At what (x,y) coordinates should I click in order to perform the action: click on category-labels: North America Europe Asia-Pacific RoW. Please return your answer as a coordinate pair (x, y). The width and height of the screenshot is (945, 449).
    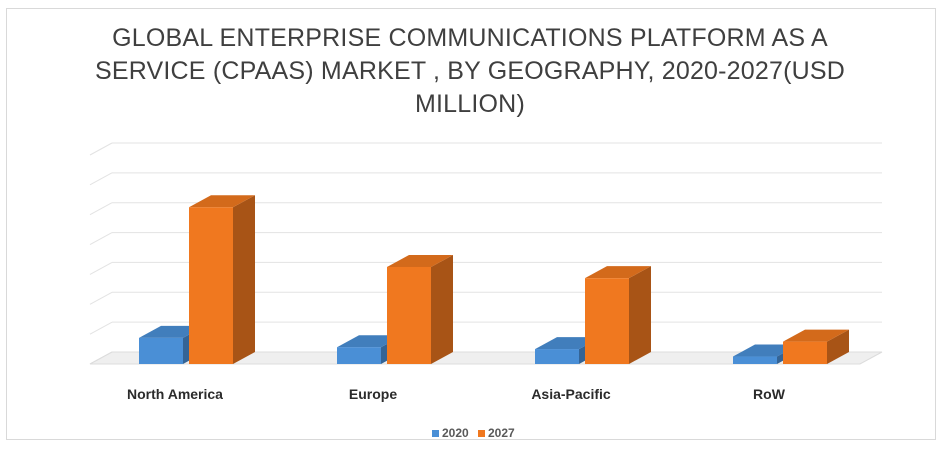
    Looking at the image, I should click on (456, 394).